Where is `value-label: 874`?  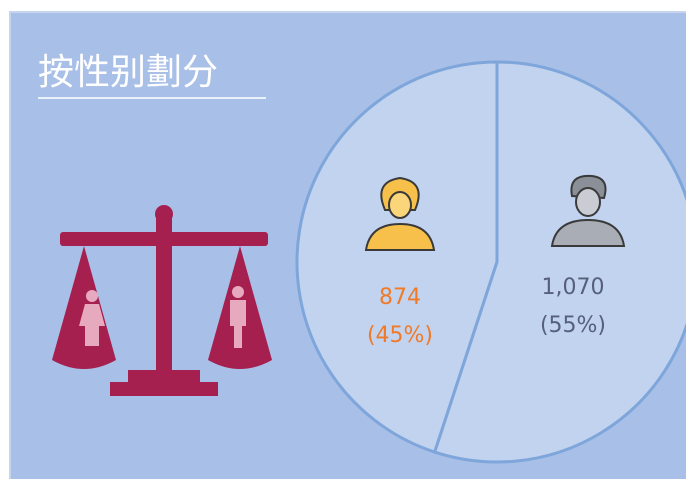
value-label: 874 is located at coordinates (400, 297).